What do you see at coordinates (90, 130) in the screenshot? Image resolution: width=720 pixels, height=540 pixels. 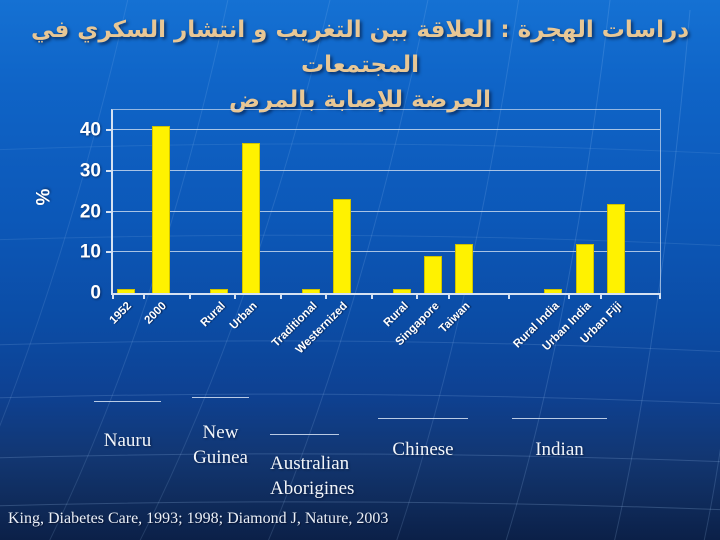 I see `y-tick-label: 40` at bounding box center [90, 130].